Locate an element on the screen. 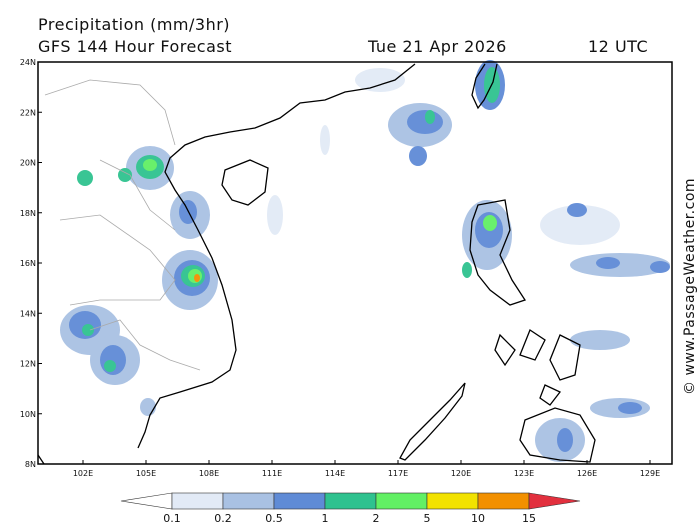  lon-label: 114E is located at coordinates (335, 473).